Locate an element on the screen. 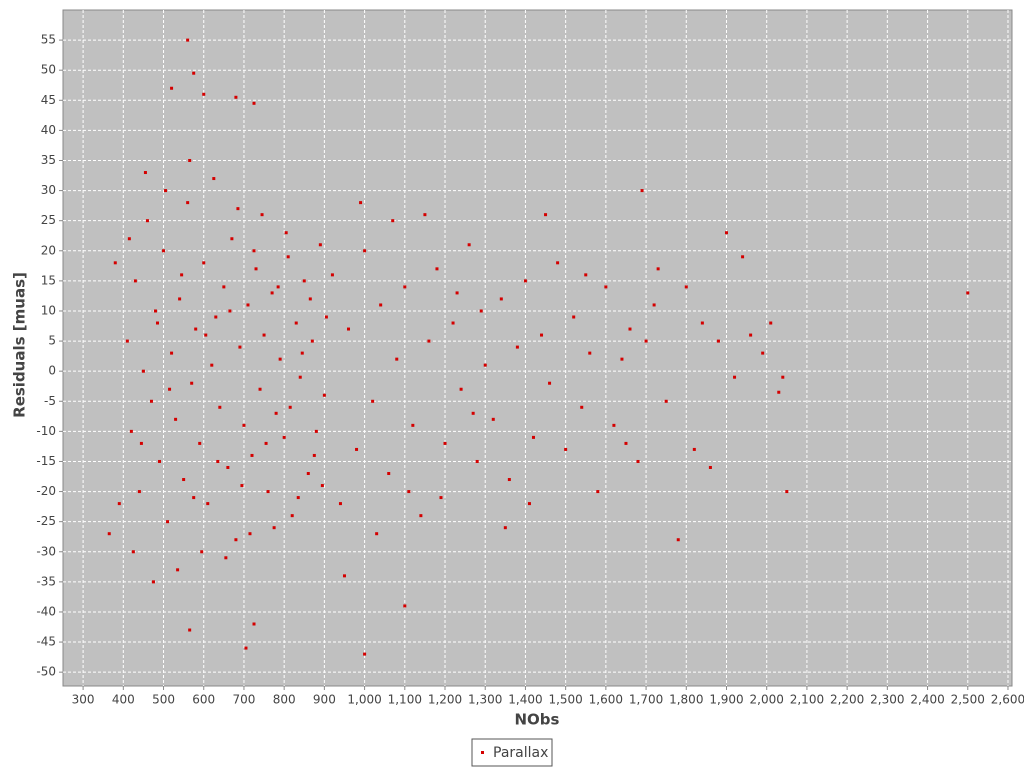  y-tick-label: -50 is located at coordinates (46, 672).